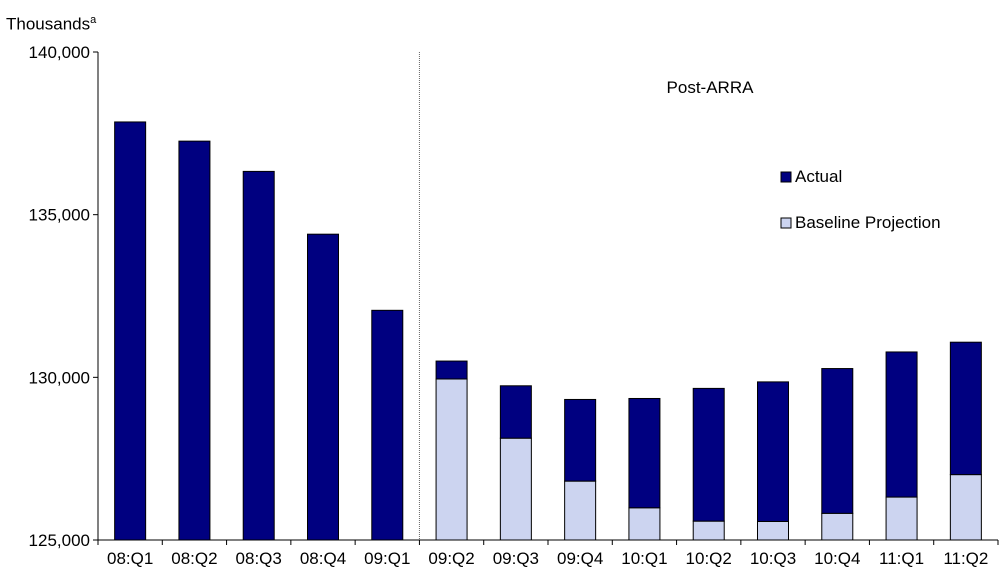  Describe the element at coordinates (323, 558) in the screenshot. I see `x-tick-label: 08:Q4` at that location.